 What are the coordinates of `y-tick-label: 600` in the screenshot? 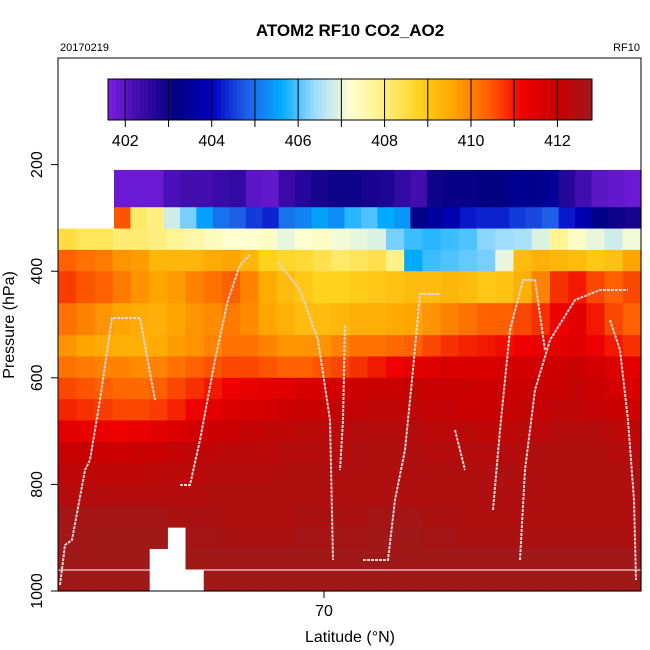 It's located at (37, 377).